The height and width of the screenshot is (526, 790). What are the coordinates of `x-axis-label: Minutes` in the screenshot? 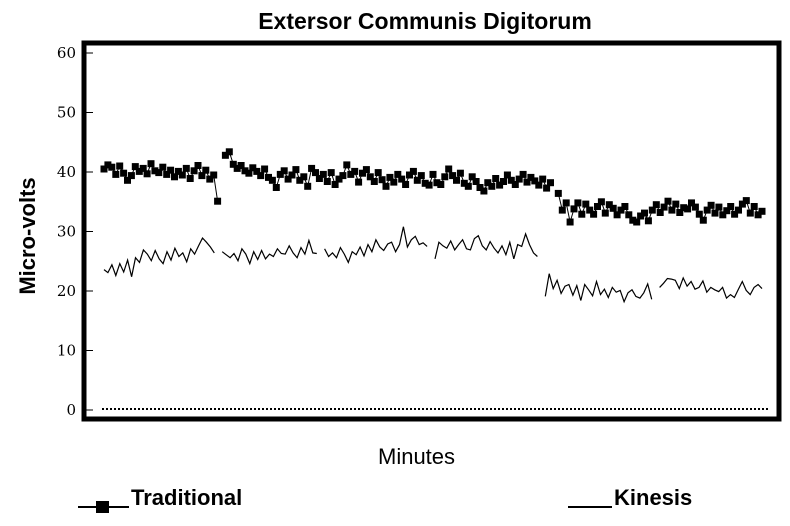 It's located at (417, 456).